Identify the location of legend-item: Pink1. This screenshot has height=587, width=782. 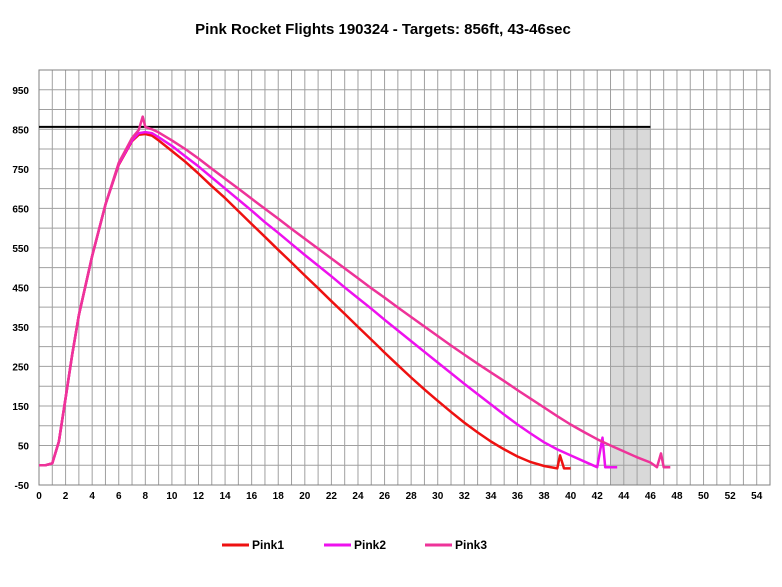
(253, 545).